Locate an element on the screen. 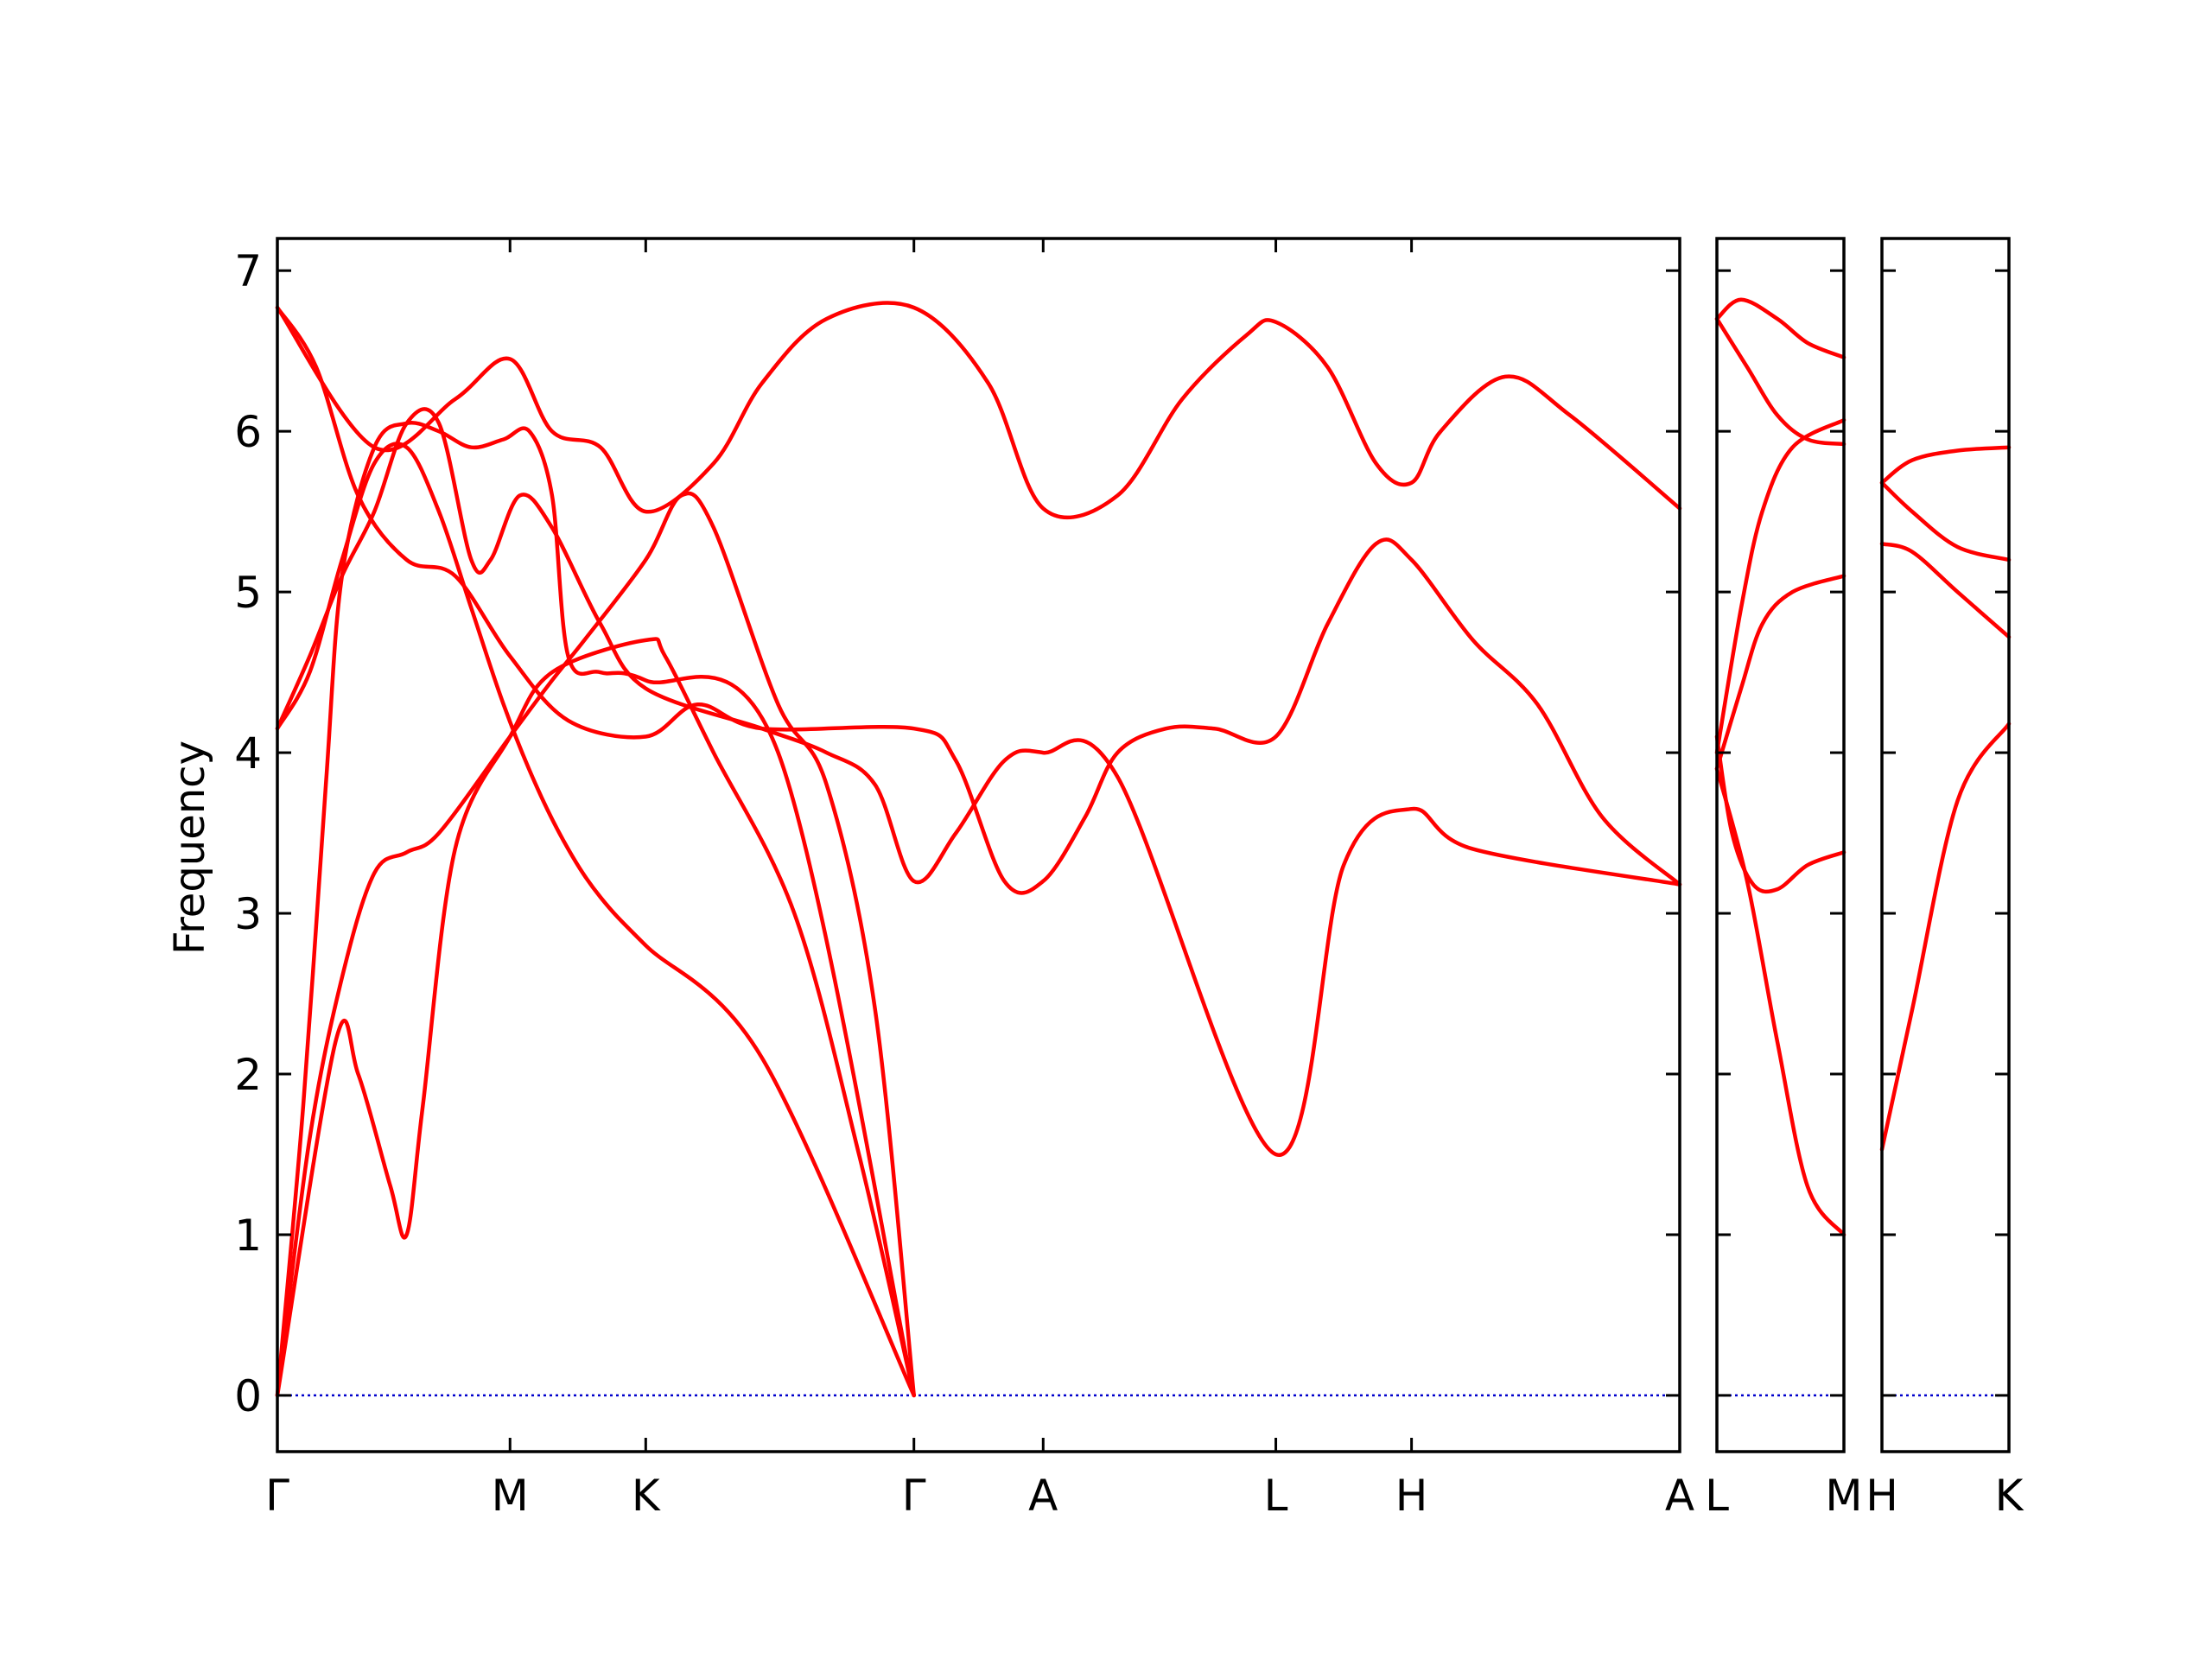 This screenshot has height=1659, width=2212. y-tick-label: 3 is located at coordinates (248, 914).